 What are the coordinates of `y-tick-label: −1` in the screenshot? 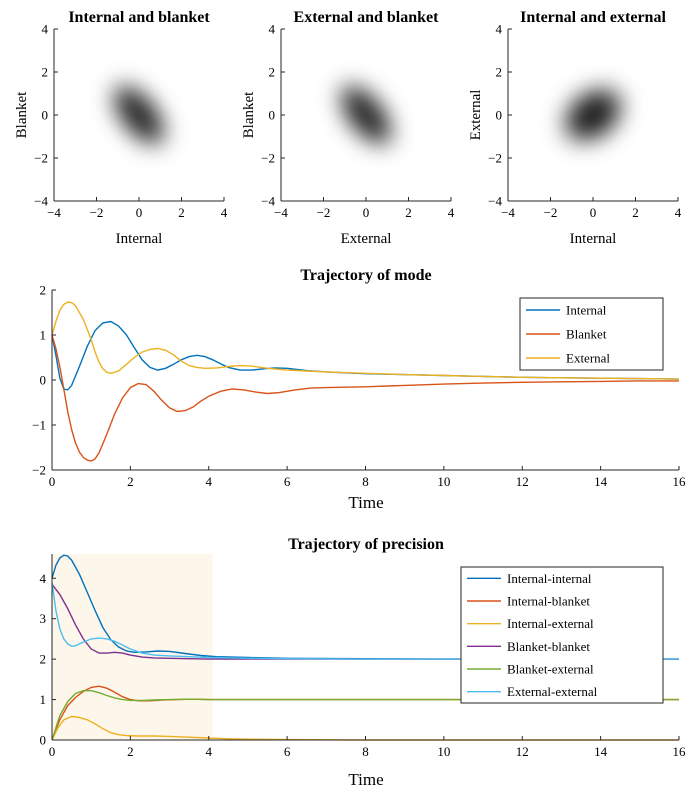 It's located at (39, 425).